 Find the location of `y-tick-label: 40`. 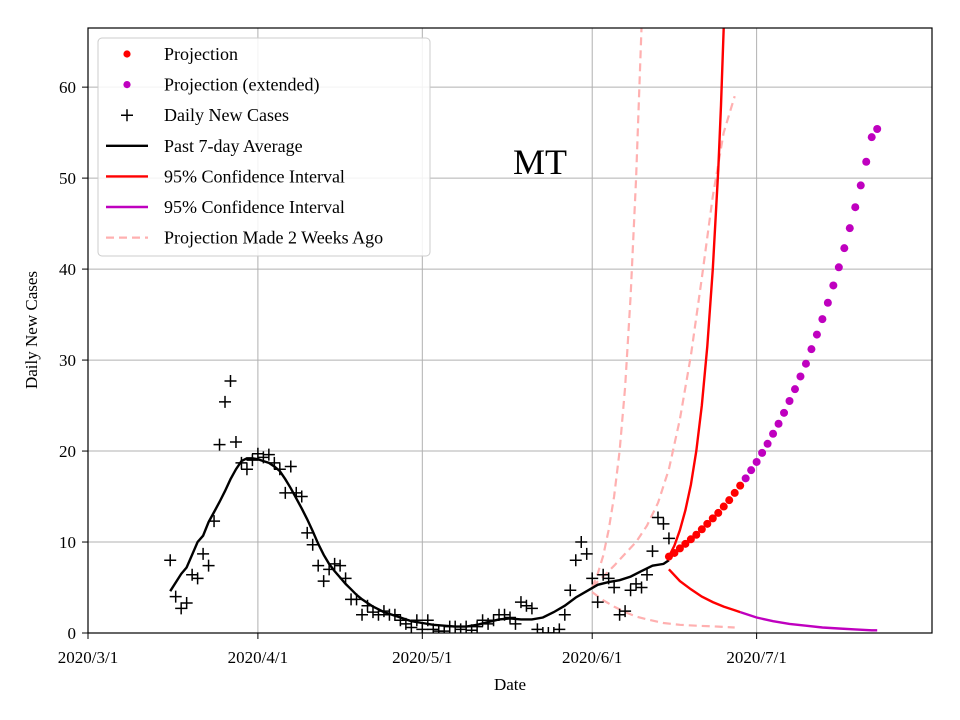

y-tick-label: 40 is located at coordinates (67, 269).